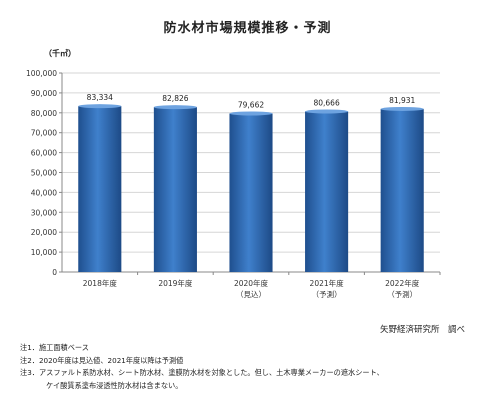 This screenshot has height=400, width=495. Describe the element at coordinates (175, 283) in the screenshot. I see `x-tick-label: 2019年度` at that location.